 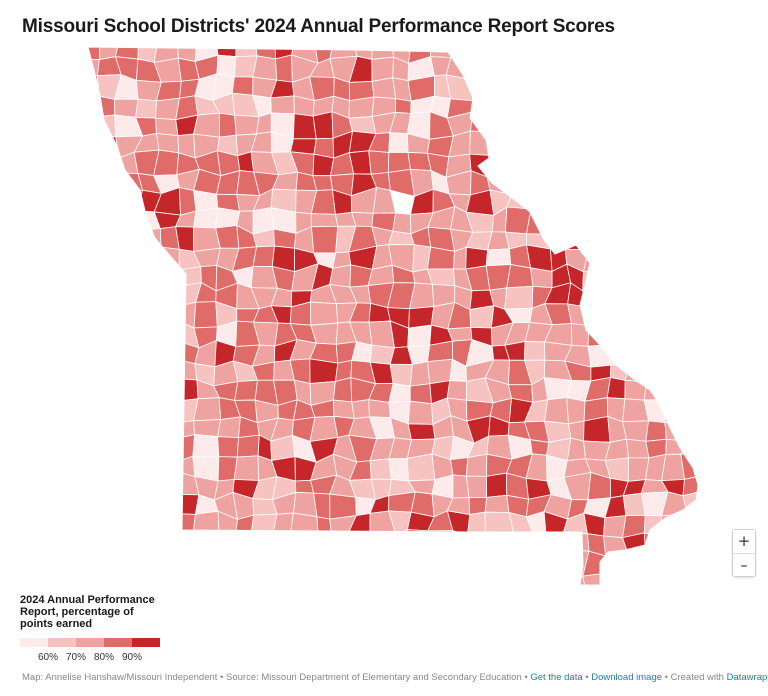 What do you see at coordinates (556, 677) in the screenshot?
I see `get-data-link: Get the data` at bounding box center [556, 677].